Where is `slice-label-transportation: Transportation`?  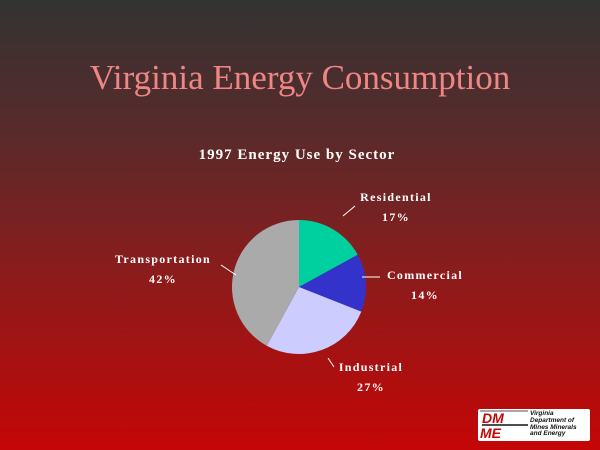
slice-label-transportation: Transportation is located at coordinates (163, 259).